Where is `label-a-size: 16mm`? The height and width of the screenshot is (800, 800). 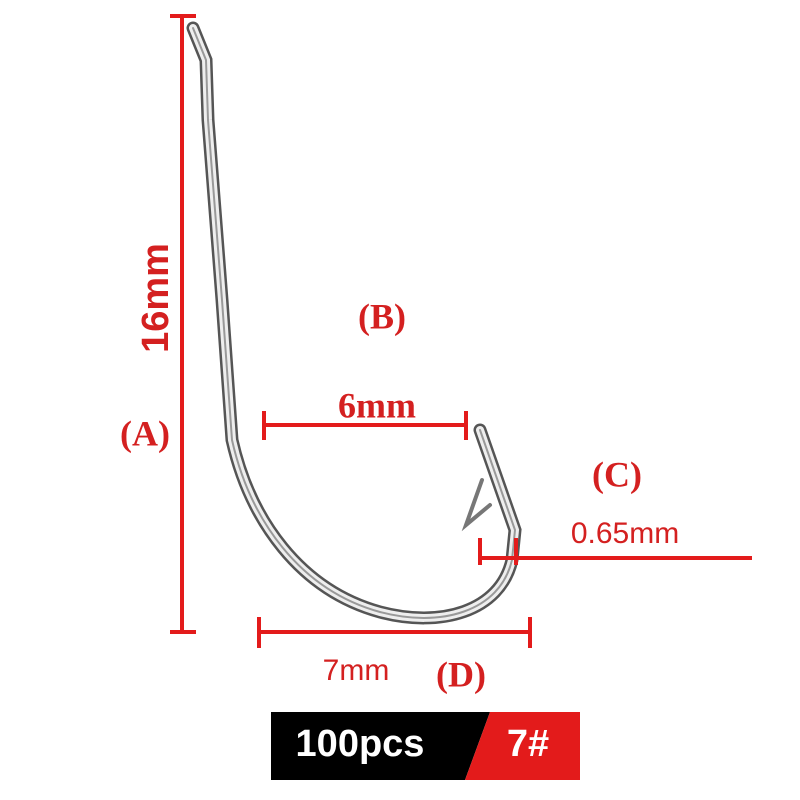 label-a-size: 16mm is located at coordinates (156, 298).